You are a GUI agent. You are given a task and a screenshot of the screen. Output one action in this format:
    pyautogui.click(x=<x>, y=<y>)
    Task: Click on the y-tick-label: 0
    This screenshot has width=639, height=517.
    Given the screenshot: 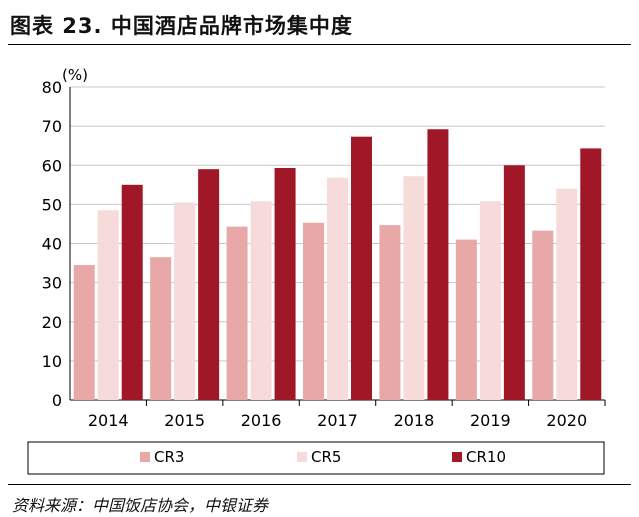 What is the action you would take?
    pyautogui.click(x=57, y=400)
    